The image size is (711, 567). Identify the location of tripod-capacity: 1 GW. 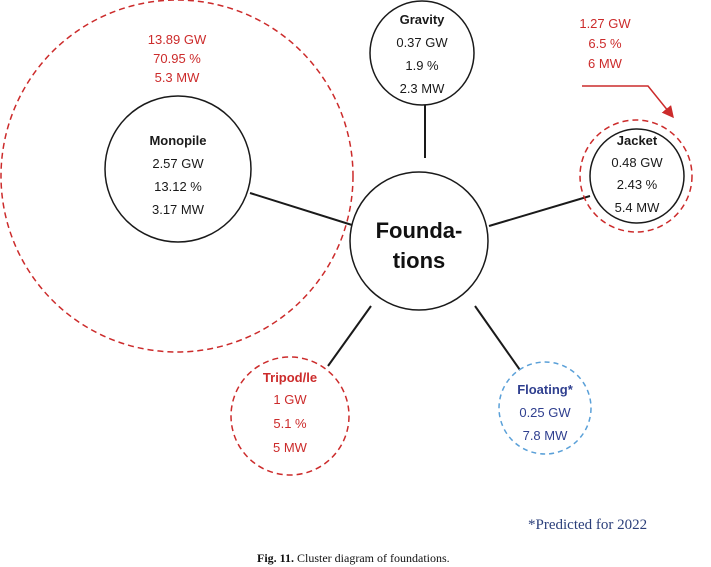
(290, 399).